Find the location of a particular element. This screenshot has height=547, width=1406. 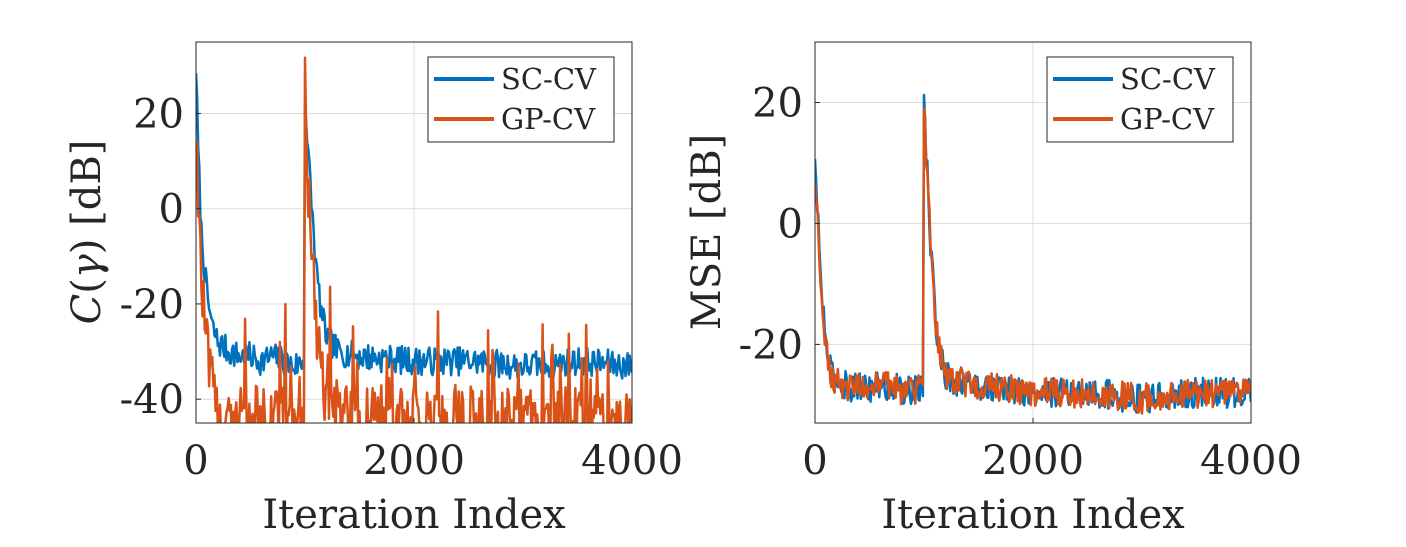

y-axis-label: C(γ) [dB] is located at coordinates (87, 232).